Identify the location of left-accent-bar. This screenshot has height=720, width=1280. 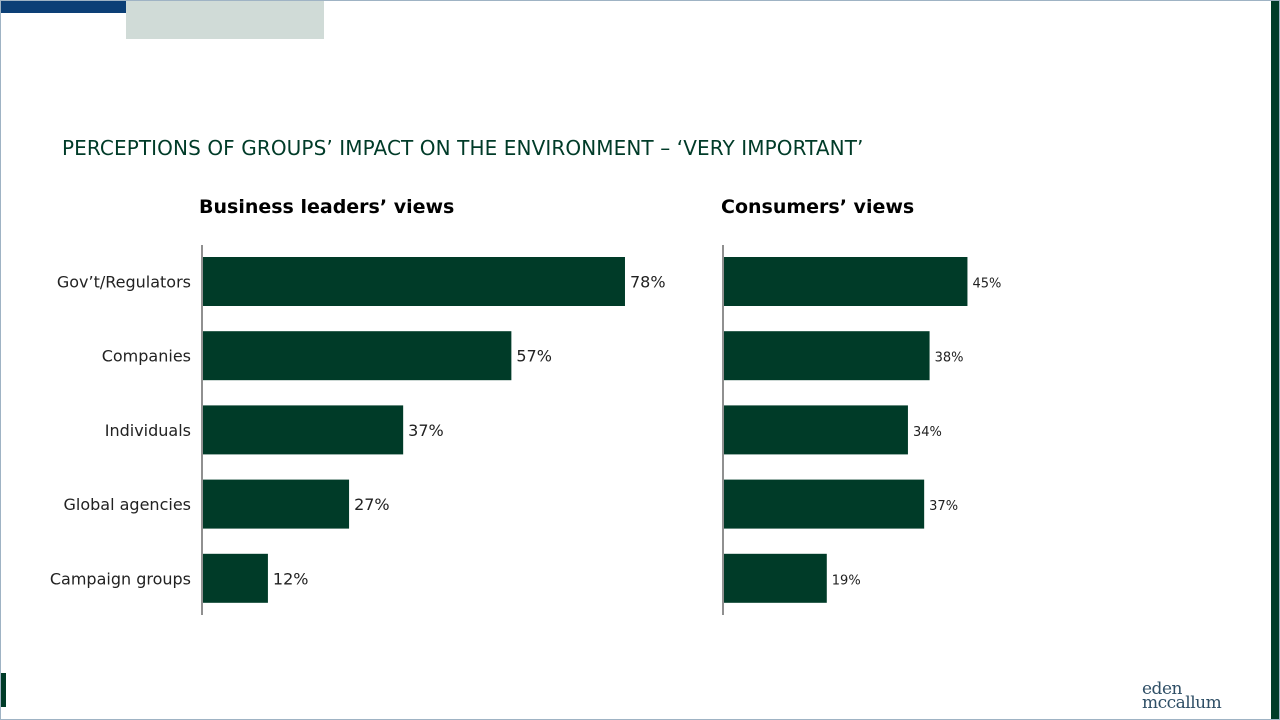
(3, 690).